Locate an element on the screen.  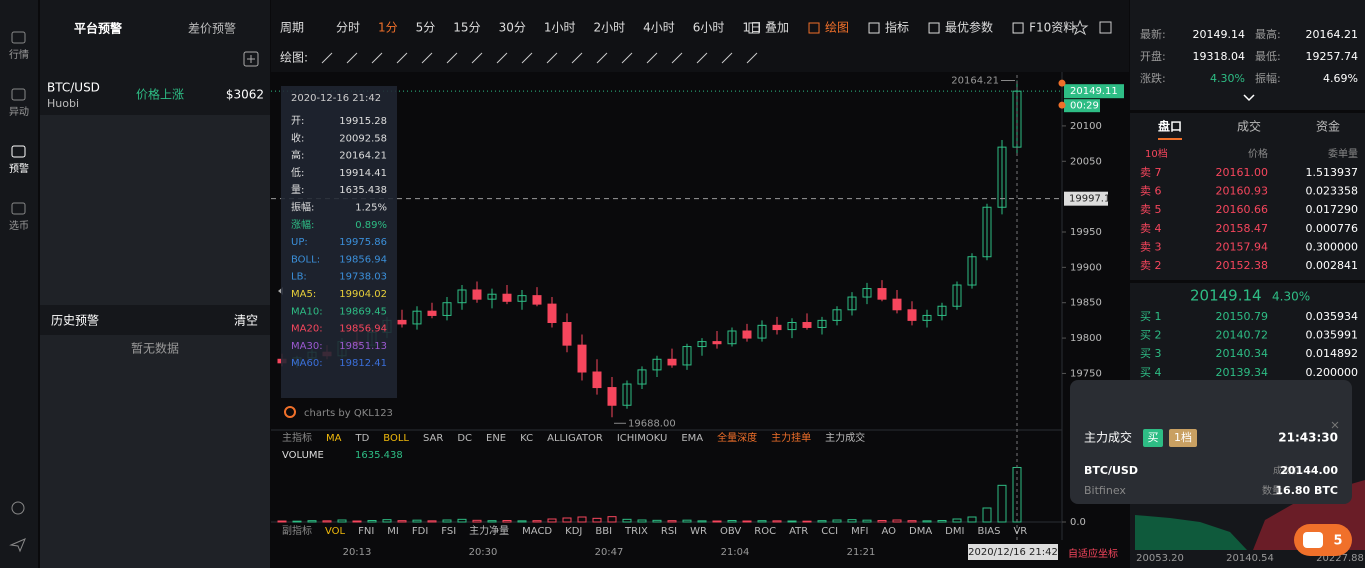
indicator-button: VOL is located at coordinates (335, 531).